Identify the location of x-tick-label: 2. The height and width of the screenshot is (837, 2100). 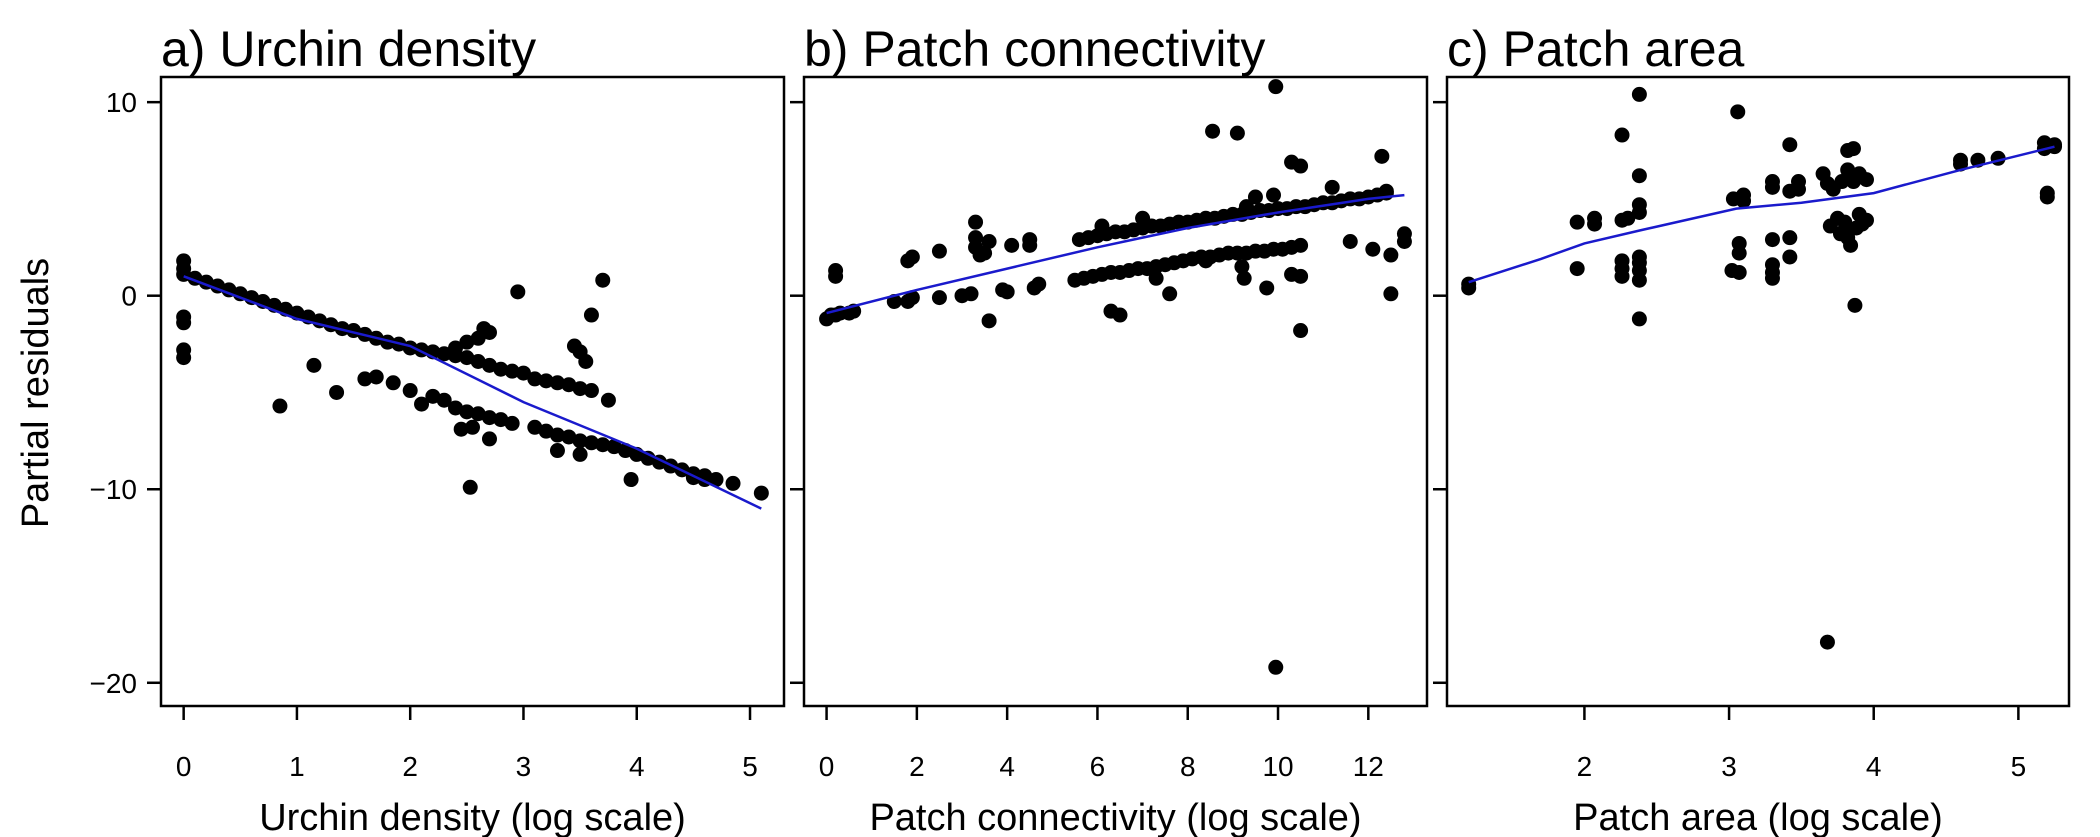
(917, 766).